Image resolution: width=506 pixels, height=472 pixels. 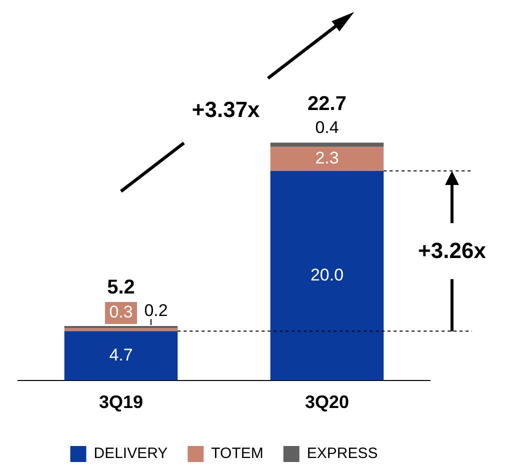 I want to click on data-label: 20.0, so click(x=327, y=274).